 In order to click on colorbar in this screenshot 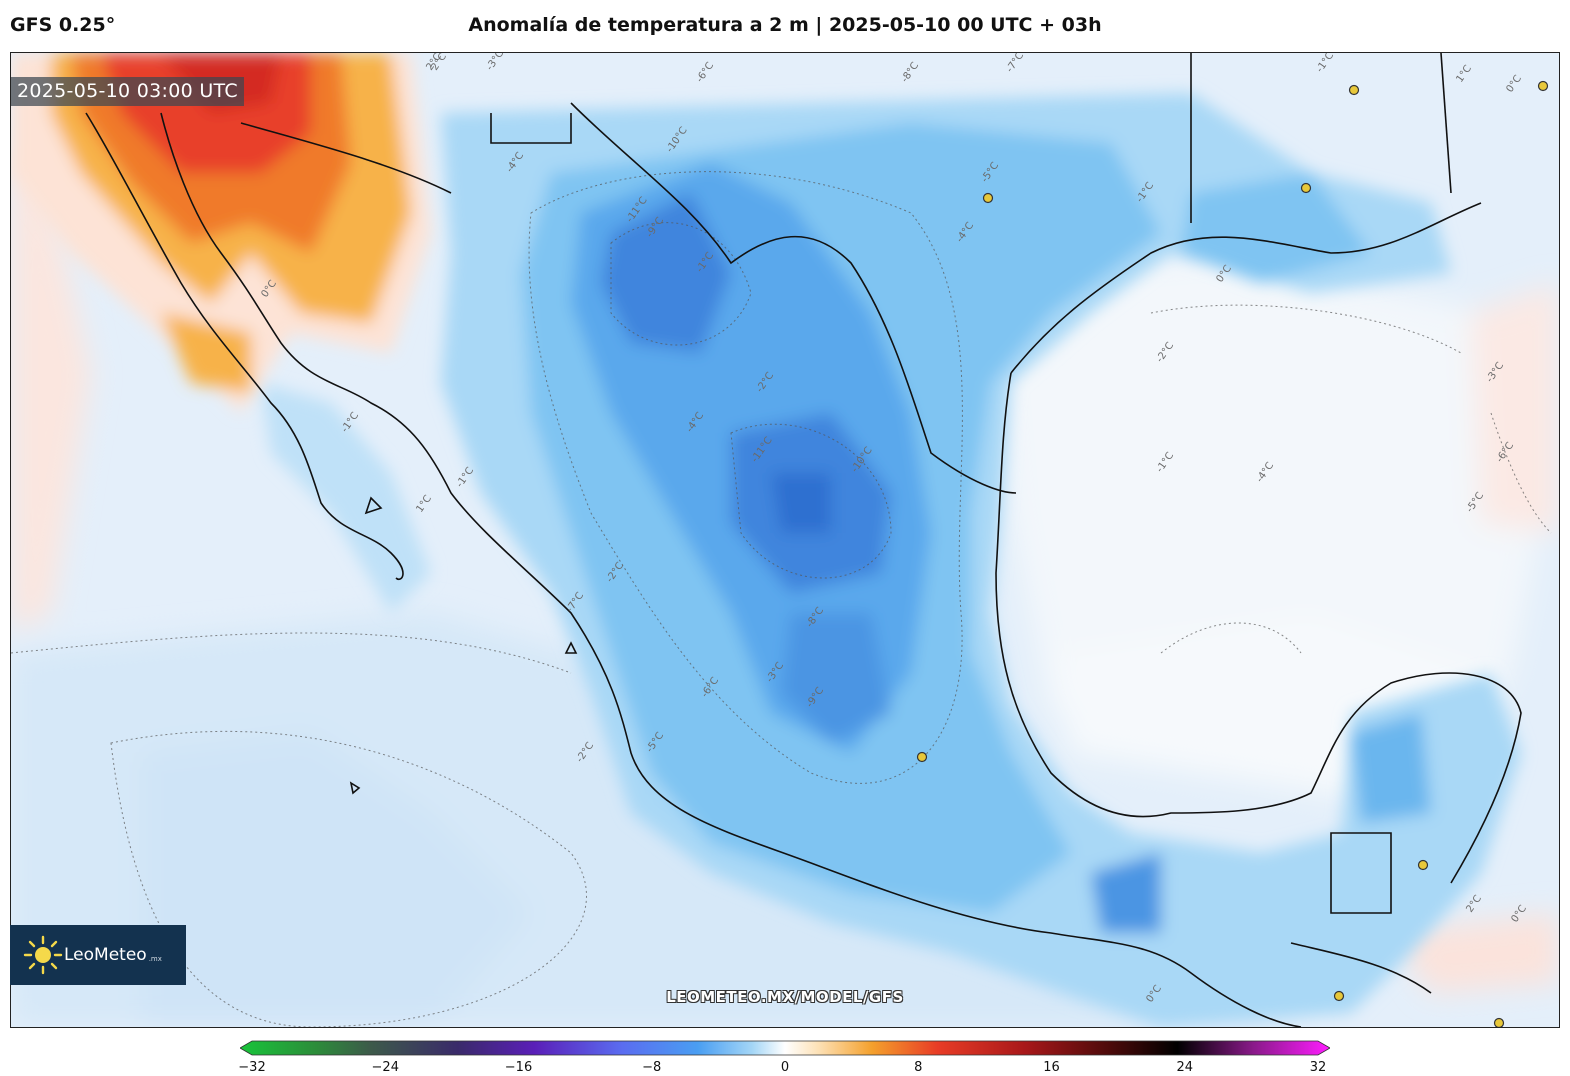, I will do `click(785, 1048)`.